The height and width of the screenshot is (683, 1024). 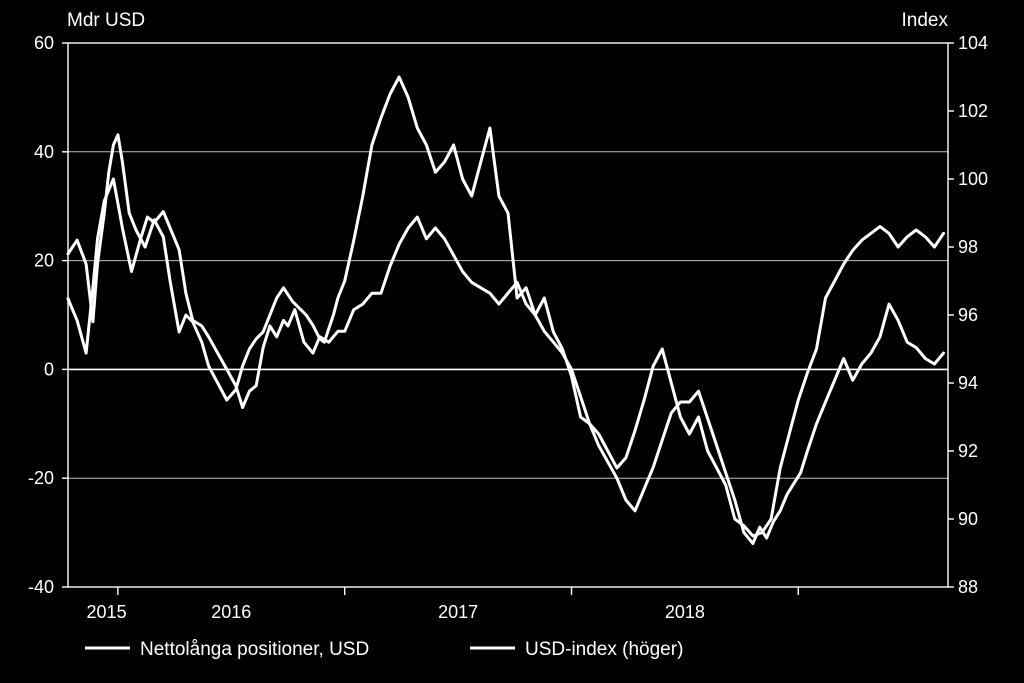 What do you see at coordinates (968, 247) in the screenshot?
I see `right-tick-label: 98` at bounding box center [968, 247].